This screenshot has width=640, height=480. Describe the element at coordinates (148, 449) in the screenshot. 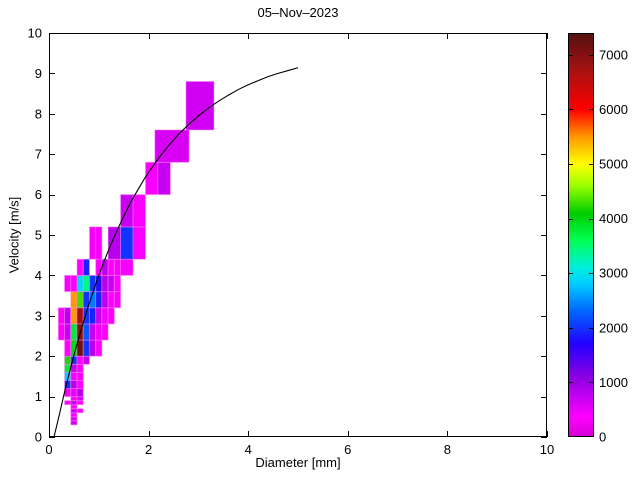

I see `x-tick-label: 2` at that location.